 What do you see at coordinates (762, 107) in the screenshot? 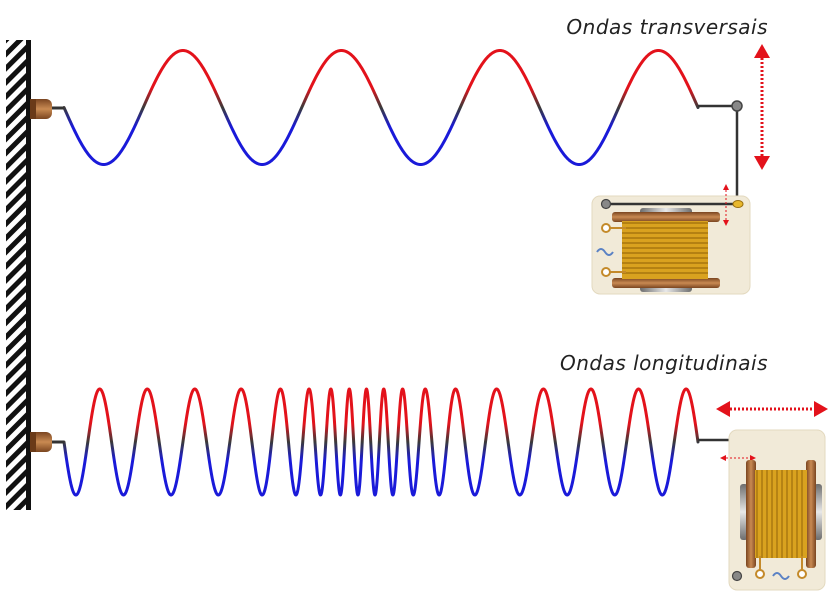
I see `double-arrow-vertical-icon` at bounding box center [762, 107].